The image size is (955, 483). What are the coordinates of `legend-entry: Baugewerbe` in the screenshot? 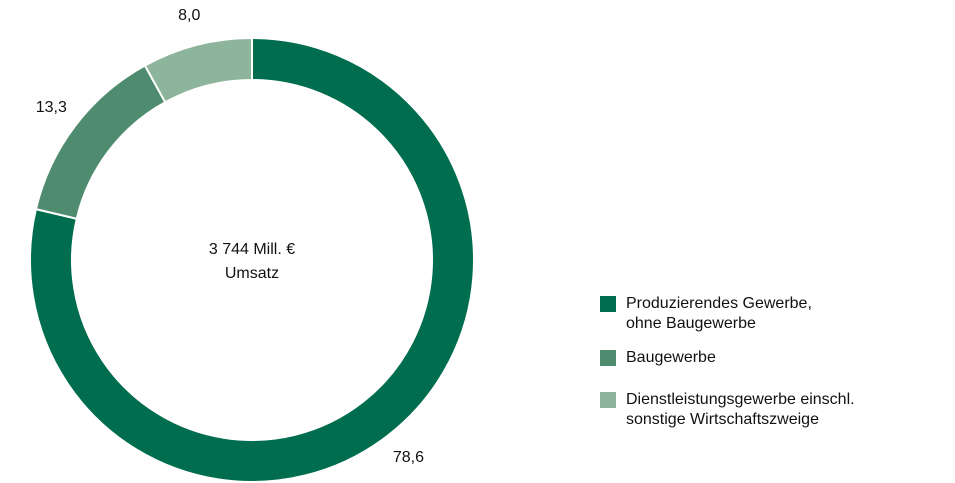 It's located at (658, 358).